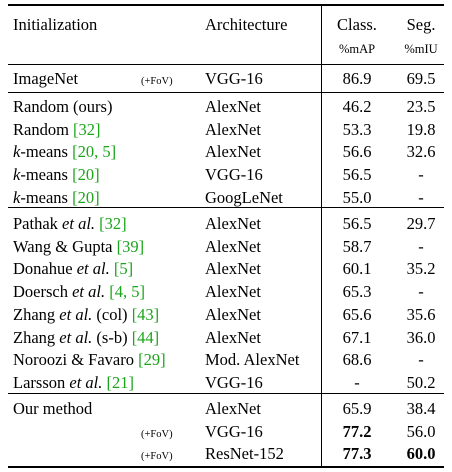  I want to click on header-class: Class., so click(357, 24).